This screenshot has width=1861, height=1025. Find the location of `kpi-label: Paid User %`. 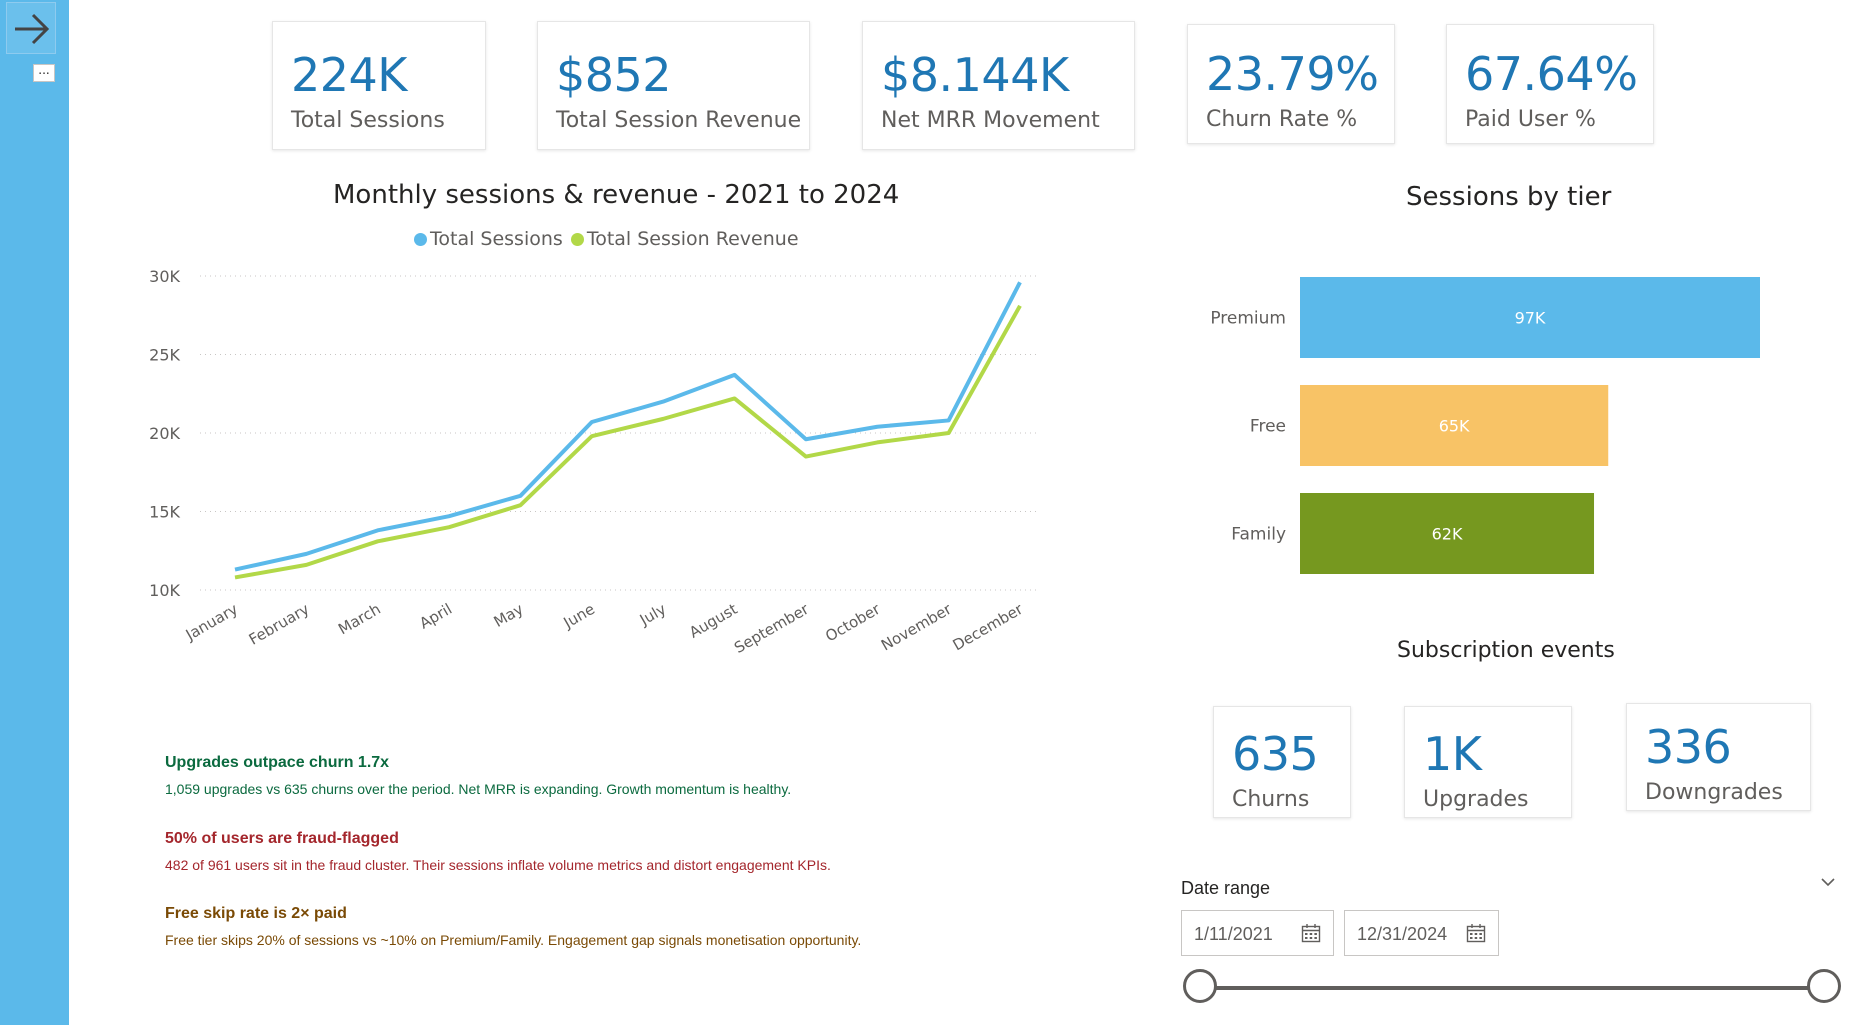

kpi-label: Paid User % is located at coordinates (1530, 119).